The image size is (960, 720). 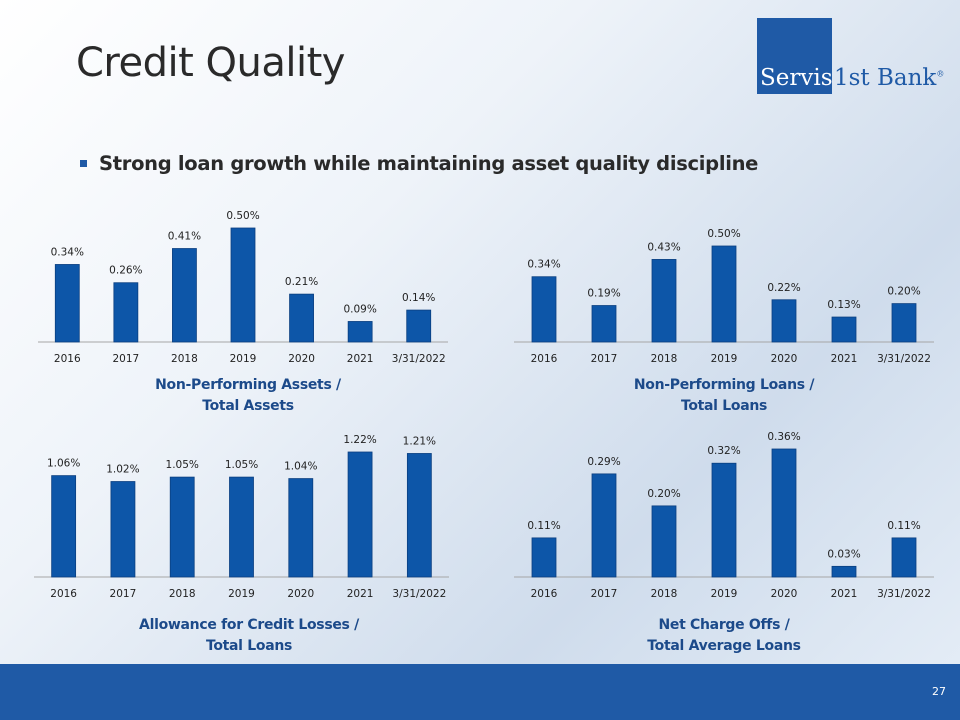 What do you see at coordinates (723, 451) in the screenshot?
I see `data-label: 0.32%` at bounding box center [723, 451].